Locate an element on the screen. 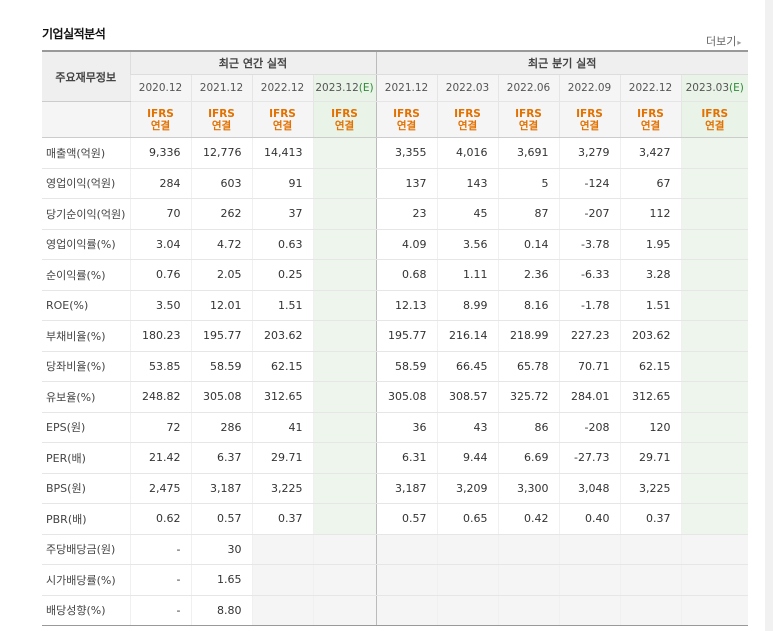 This screenshot has height=631, width=773. annual-period-header: 2022.12 is located at coordinates (282, 88).